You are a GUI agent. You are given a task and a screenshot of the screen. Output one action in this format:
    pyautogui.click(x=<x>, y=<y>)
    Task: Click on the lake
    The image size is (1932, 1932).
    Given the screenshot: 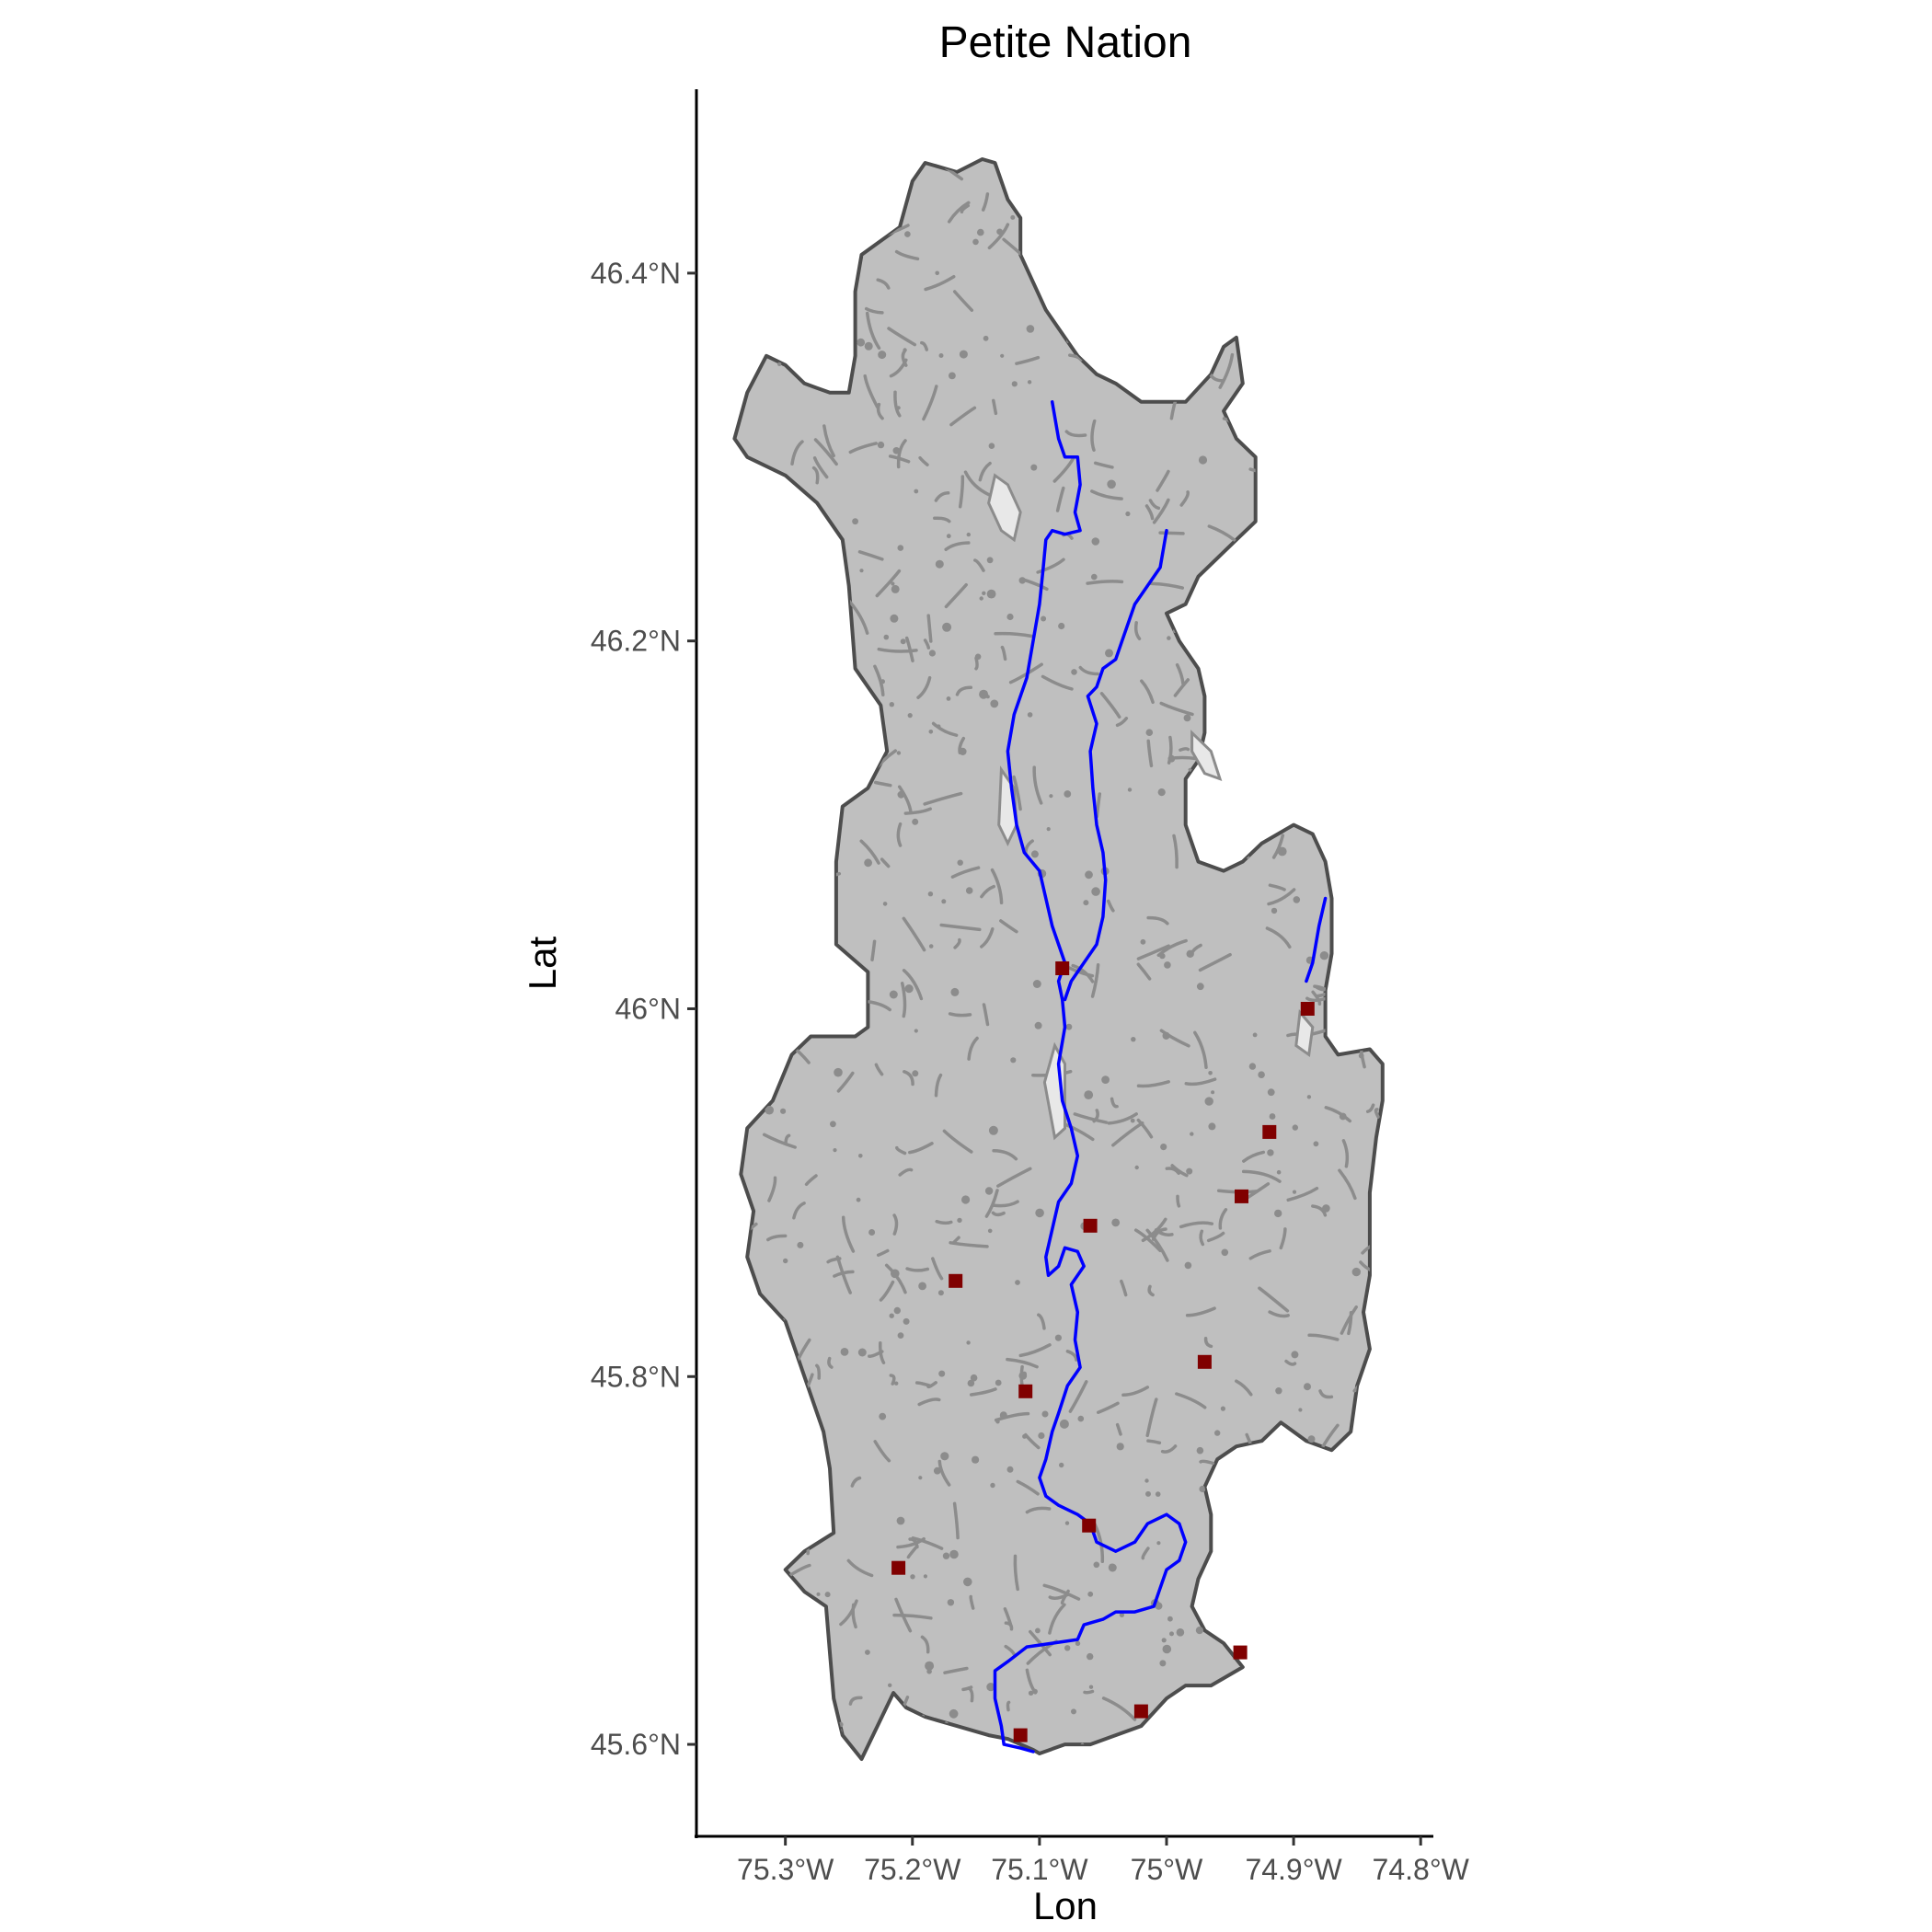 What is the action you would take?
    pyautogui.click(x=1206, y=756)
    